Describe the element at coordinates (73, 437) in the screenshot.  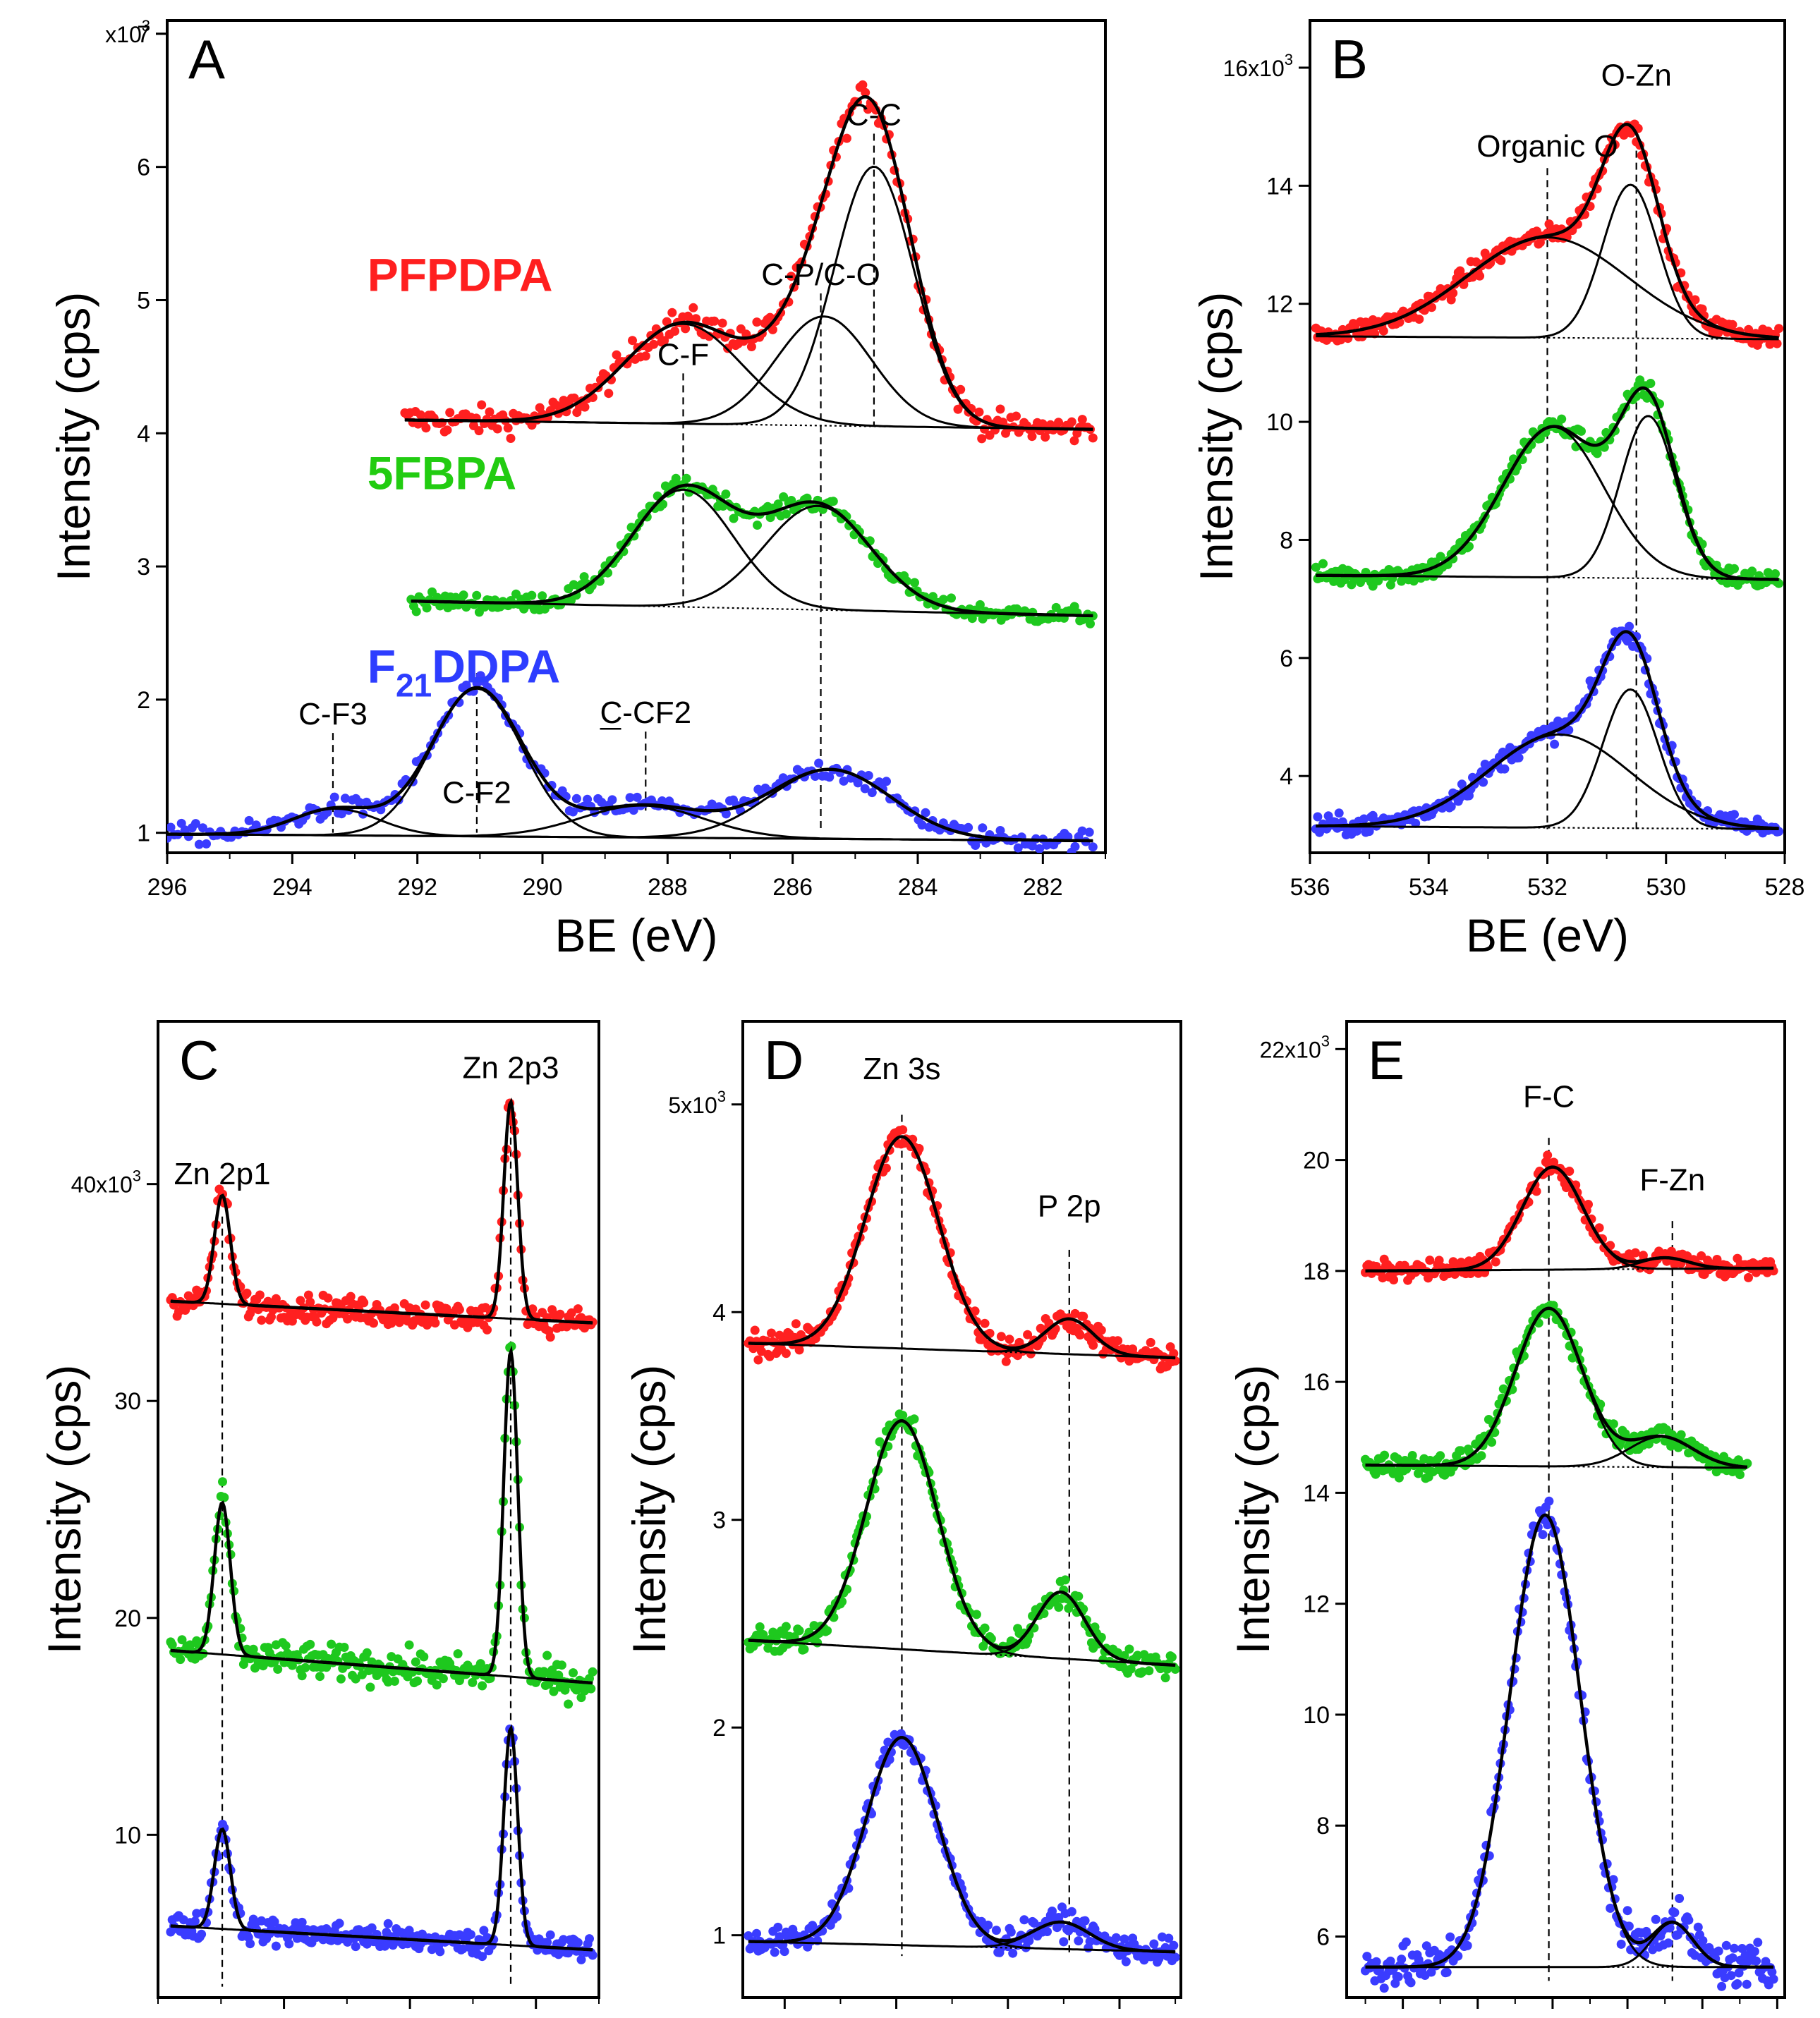
I see `y-axis-title: Intensity (cps)` at that location.